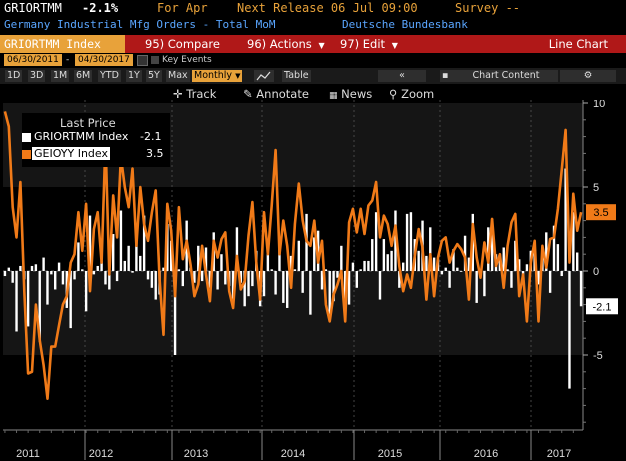 Image resolution: width=626 pixels, height=461 pixels. Describe the element at coordinates (83, 76) in the screenshot. I see `period-6m-button: 6M` at that location.